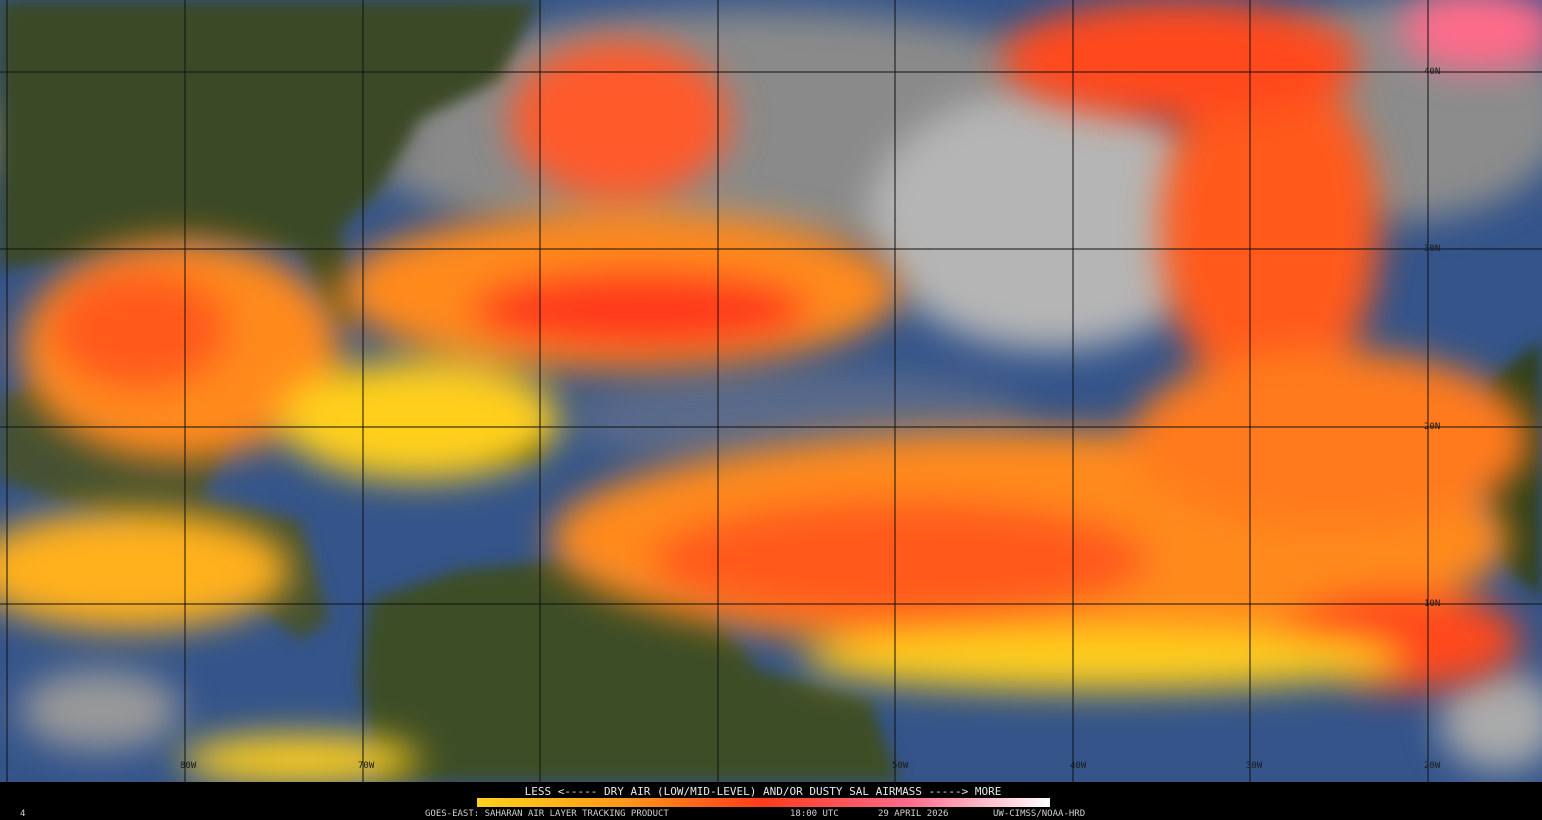  What do you see at coordinates (1432, 427) in the screenshot?
I see `lat-label: 20N` at bounding box center [1432, 427].